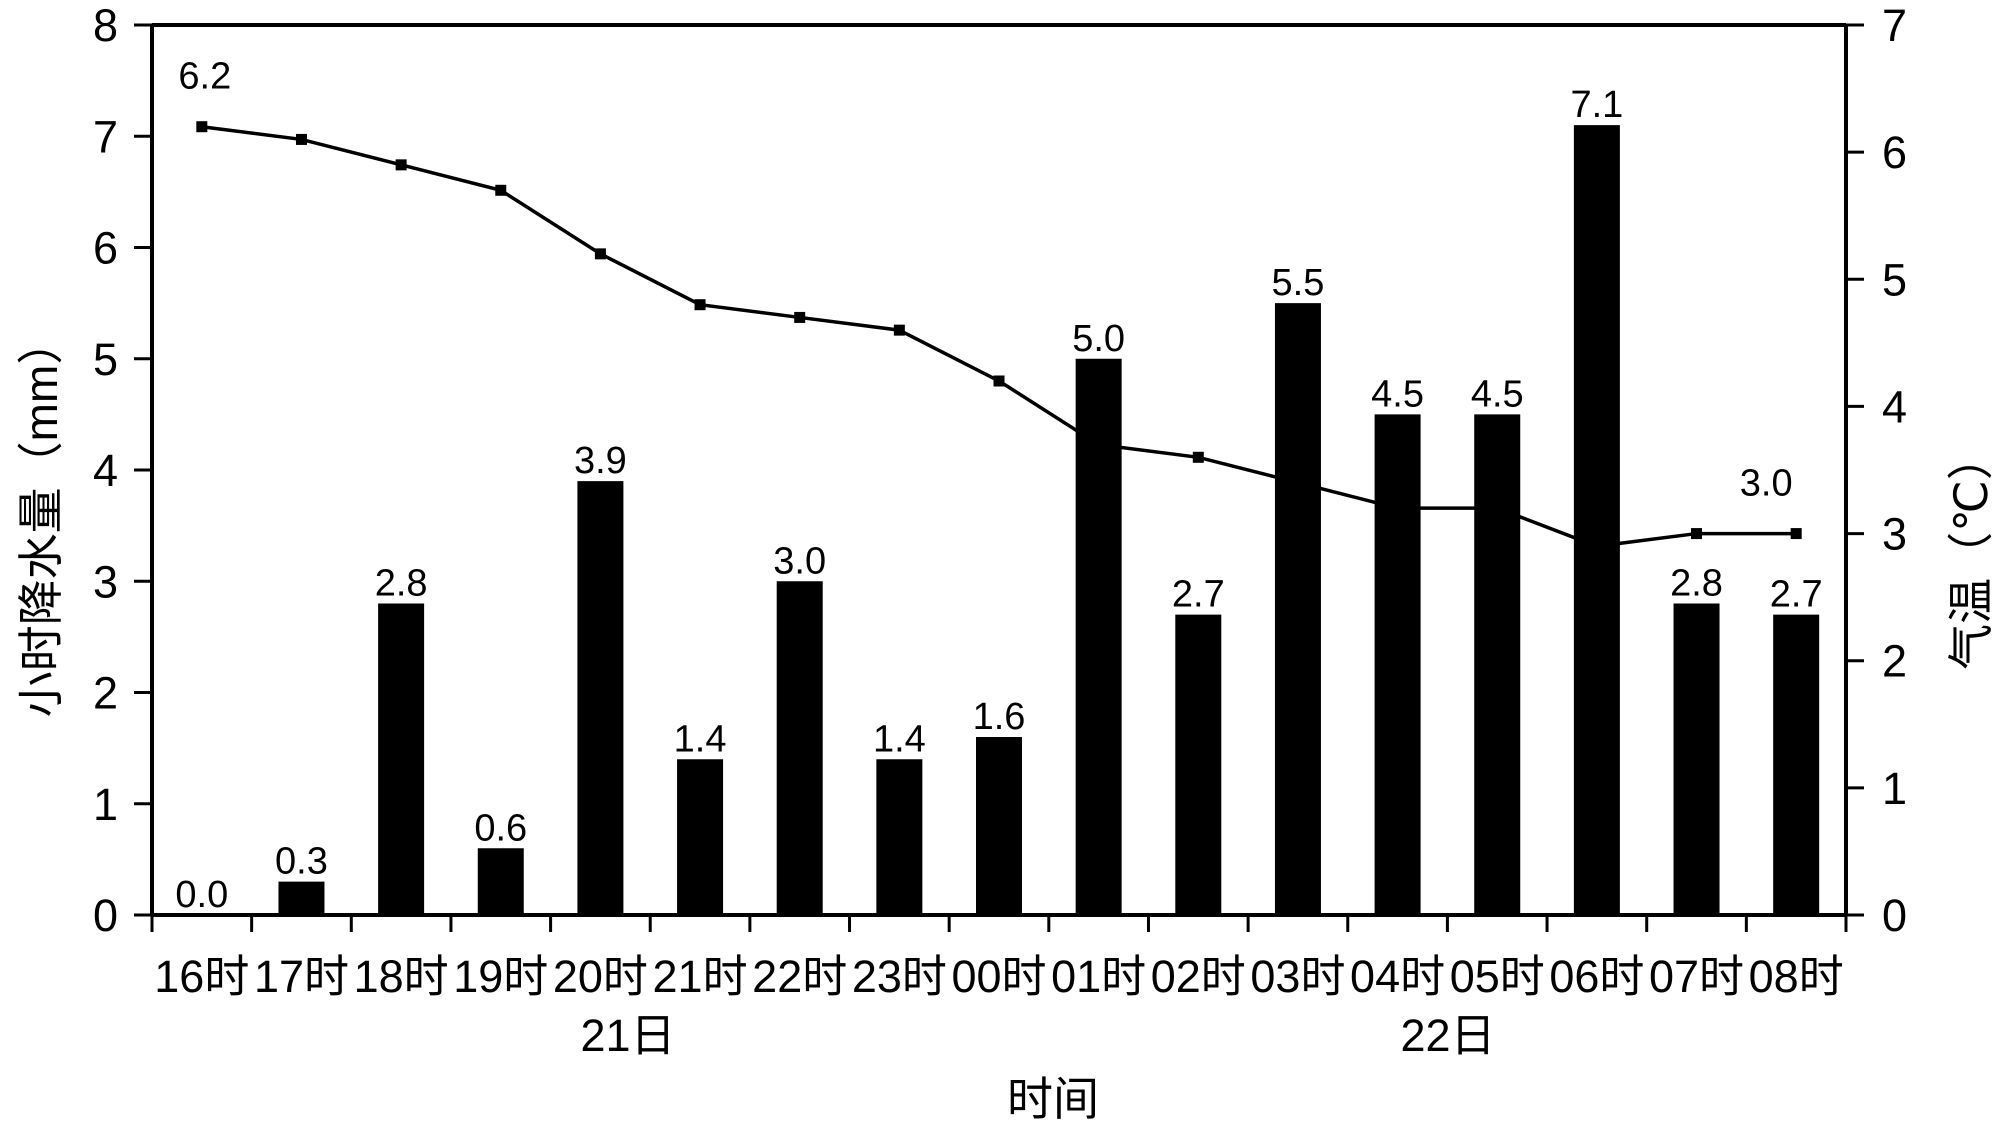 This screenshot has height=1128, width=2000. I want to click on precip-value-label: 0.0, so click(201, 895).